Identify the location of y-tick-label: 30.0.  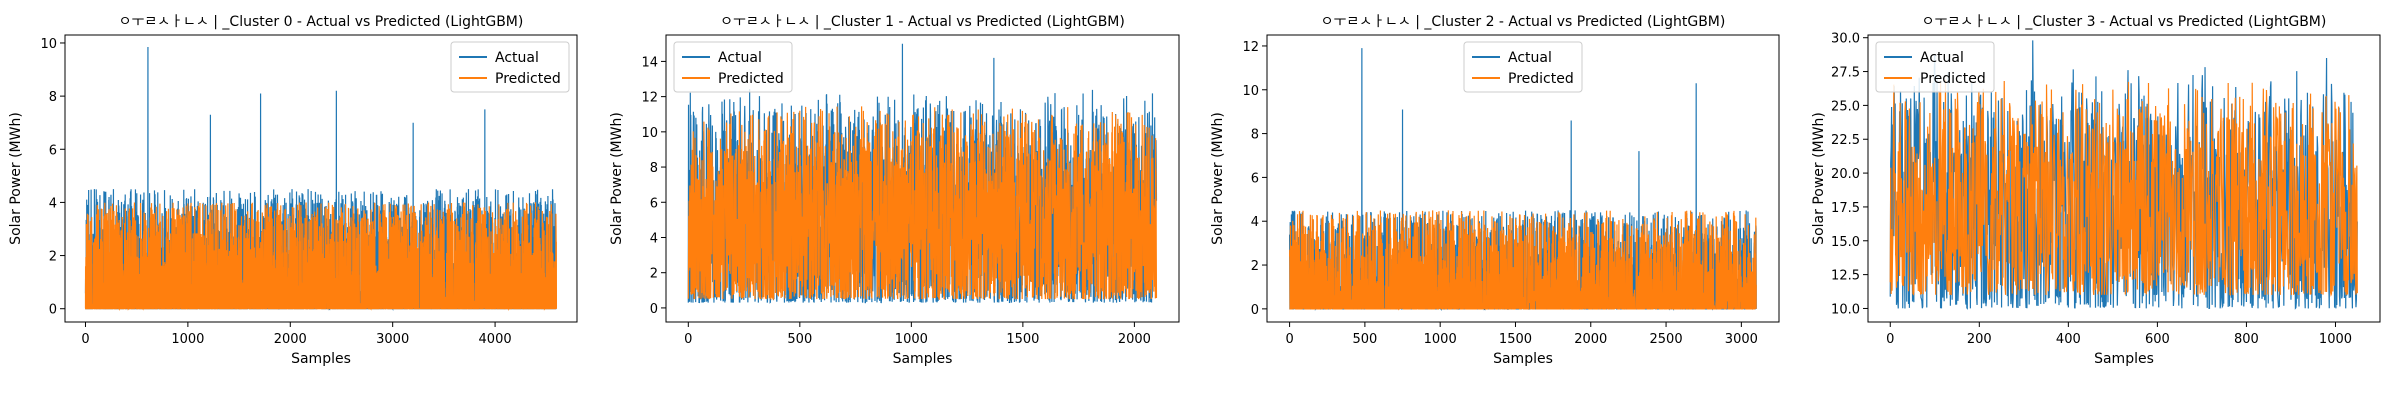
(1845, 39).